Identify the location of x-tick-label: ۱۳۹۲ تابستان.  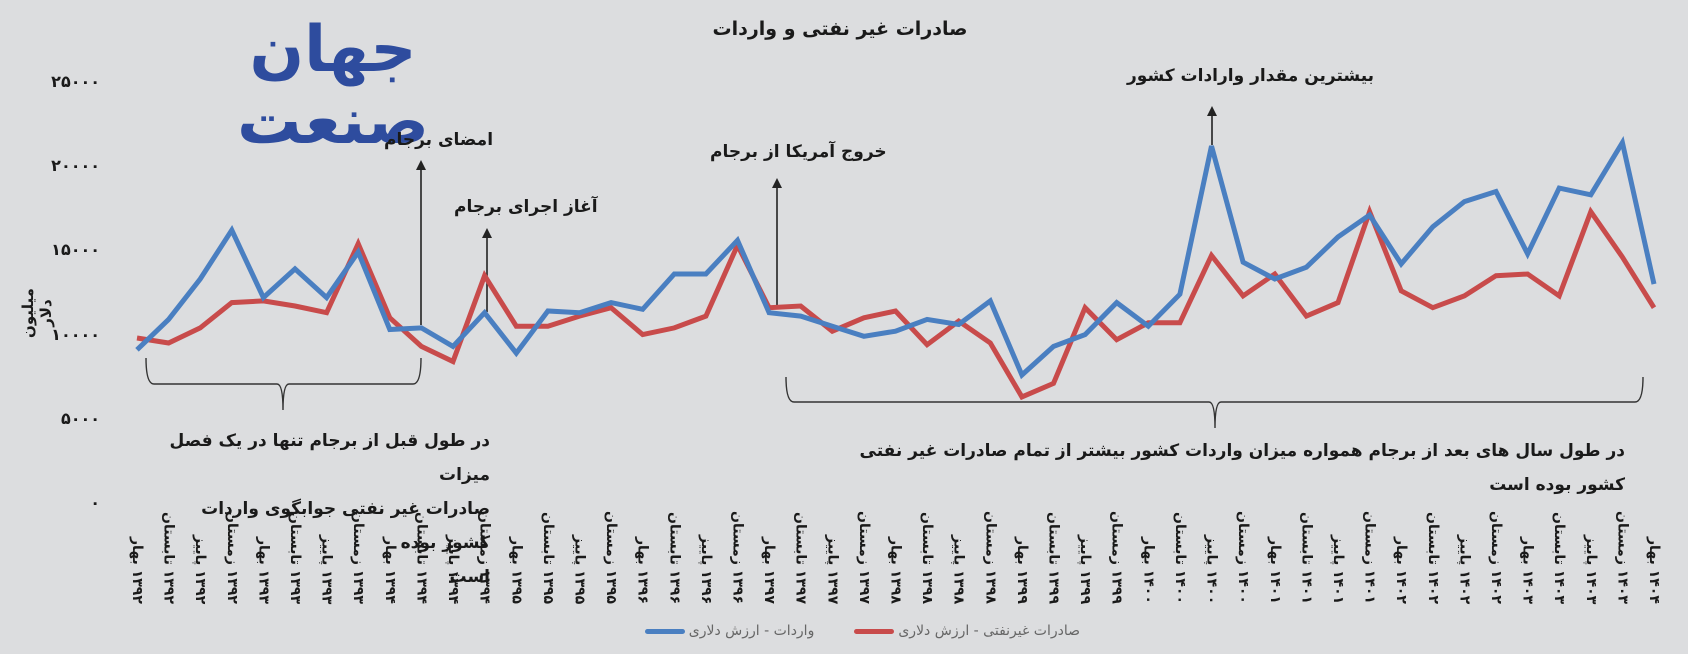
(168, 558).